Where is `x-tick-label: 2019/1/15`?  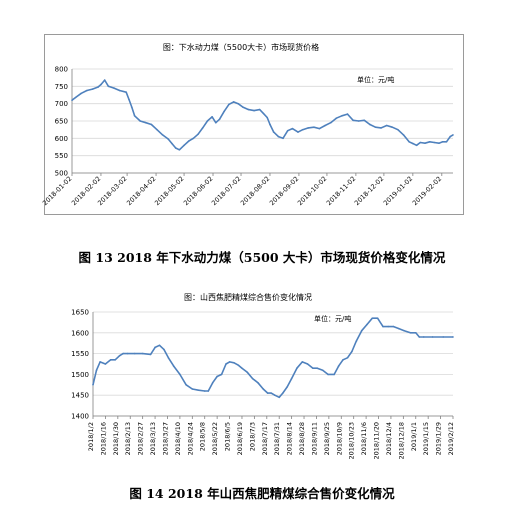 x-tick-label: 2019/1/15 is located at coordinates (426, 438).